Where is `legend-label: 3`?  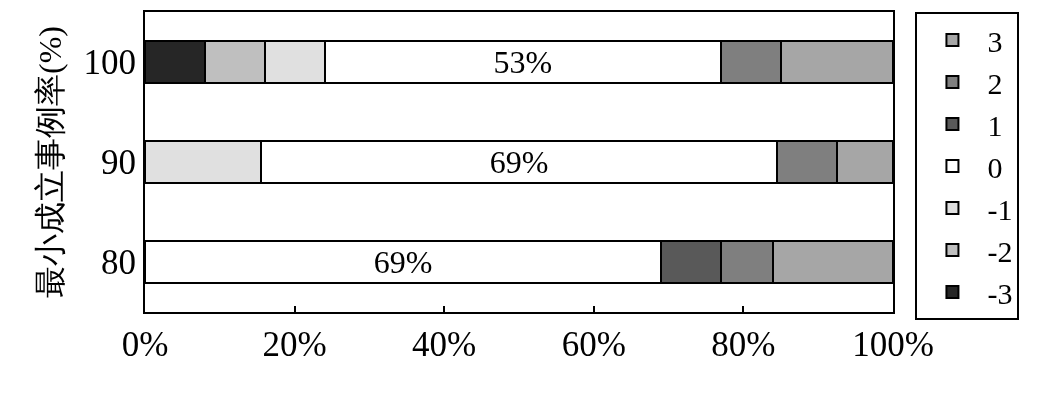 legend-label: 3 is located at coordinates (995, 41).